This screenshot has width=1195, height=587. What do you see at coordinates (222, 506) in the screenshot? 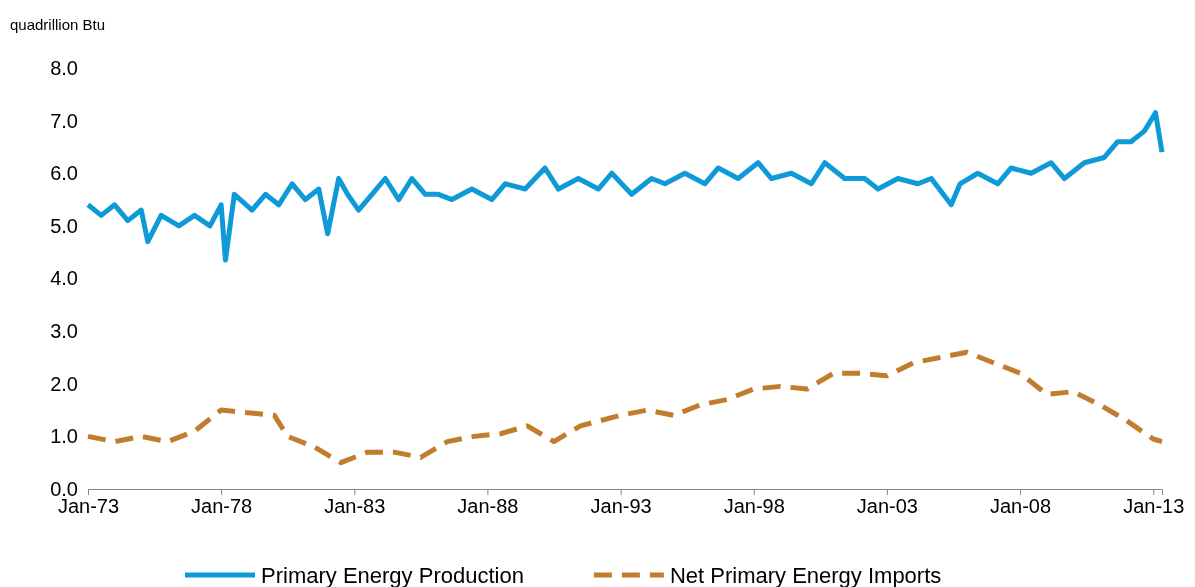
I see `x-tick-label: Jan-78` at bounding box center [222, 506].